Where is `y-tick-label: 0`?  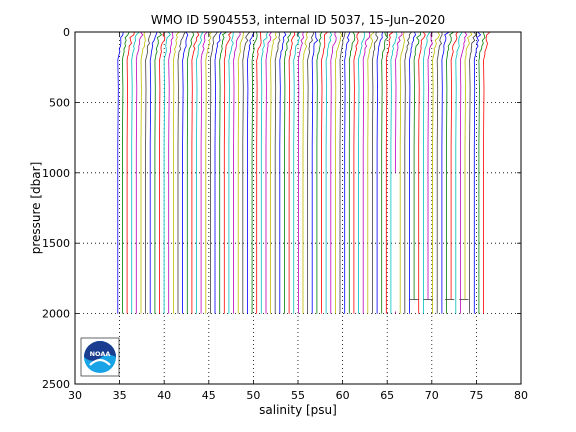
y-tick-label: 0 is located at coordinates (66, 32).